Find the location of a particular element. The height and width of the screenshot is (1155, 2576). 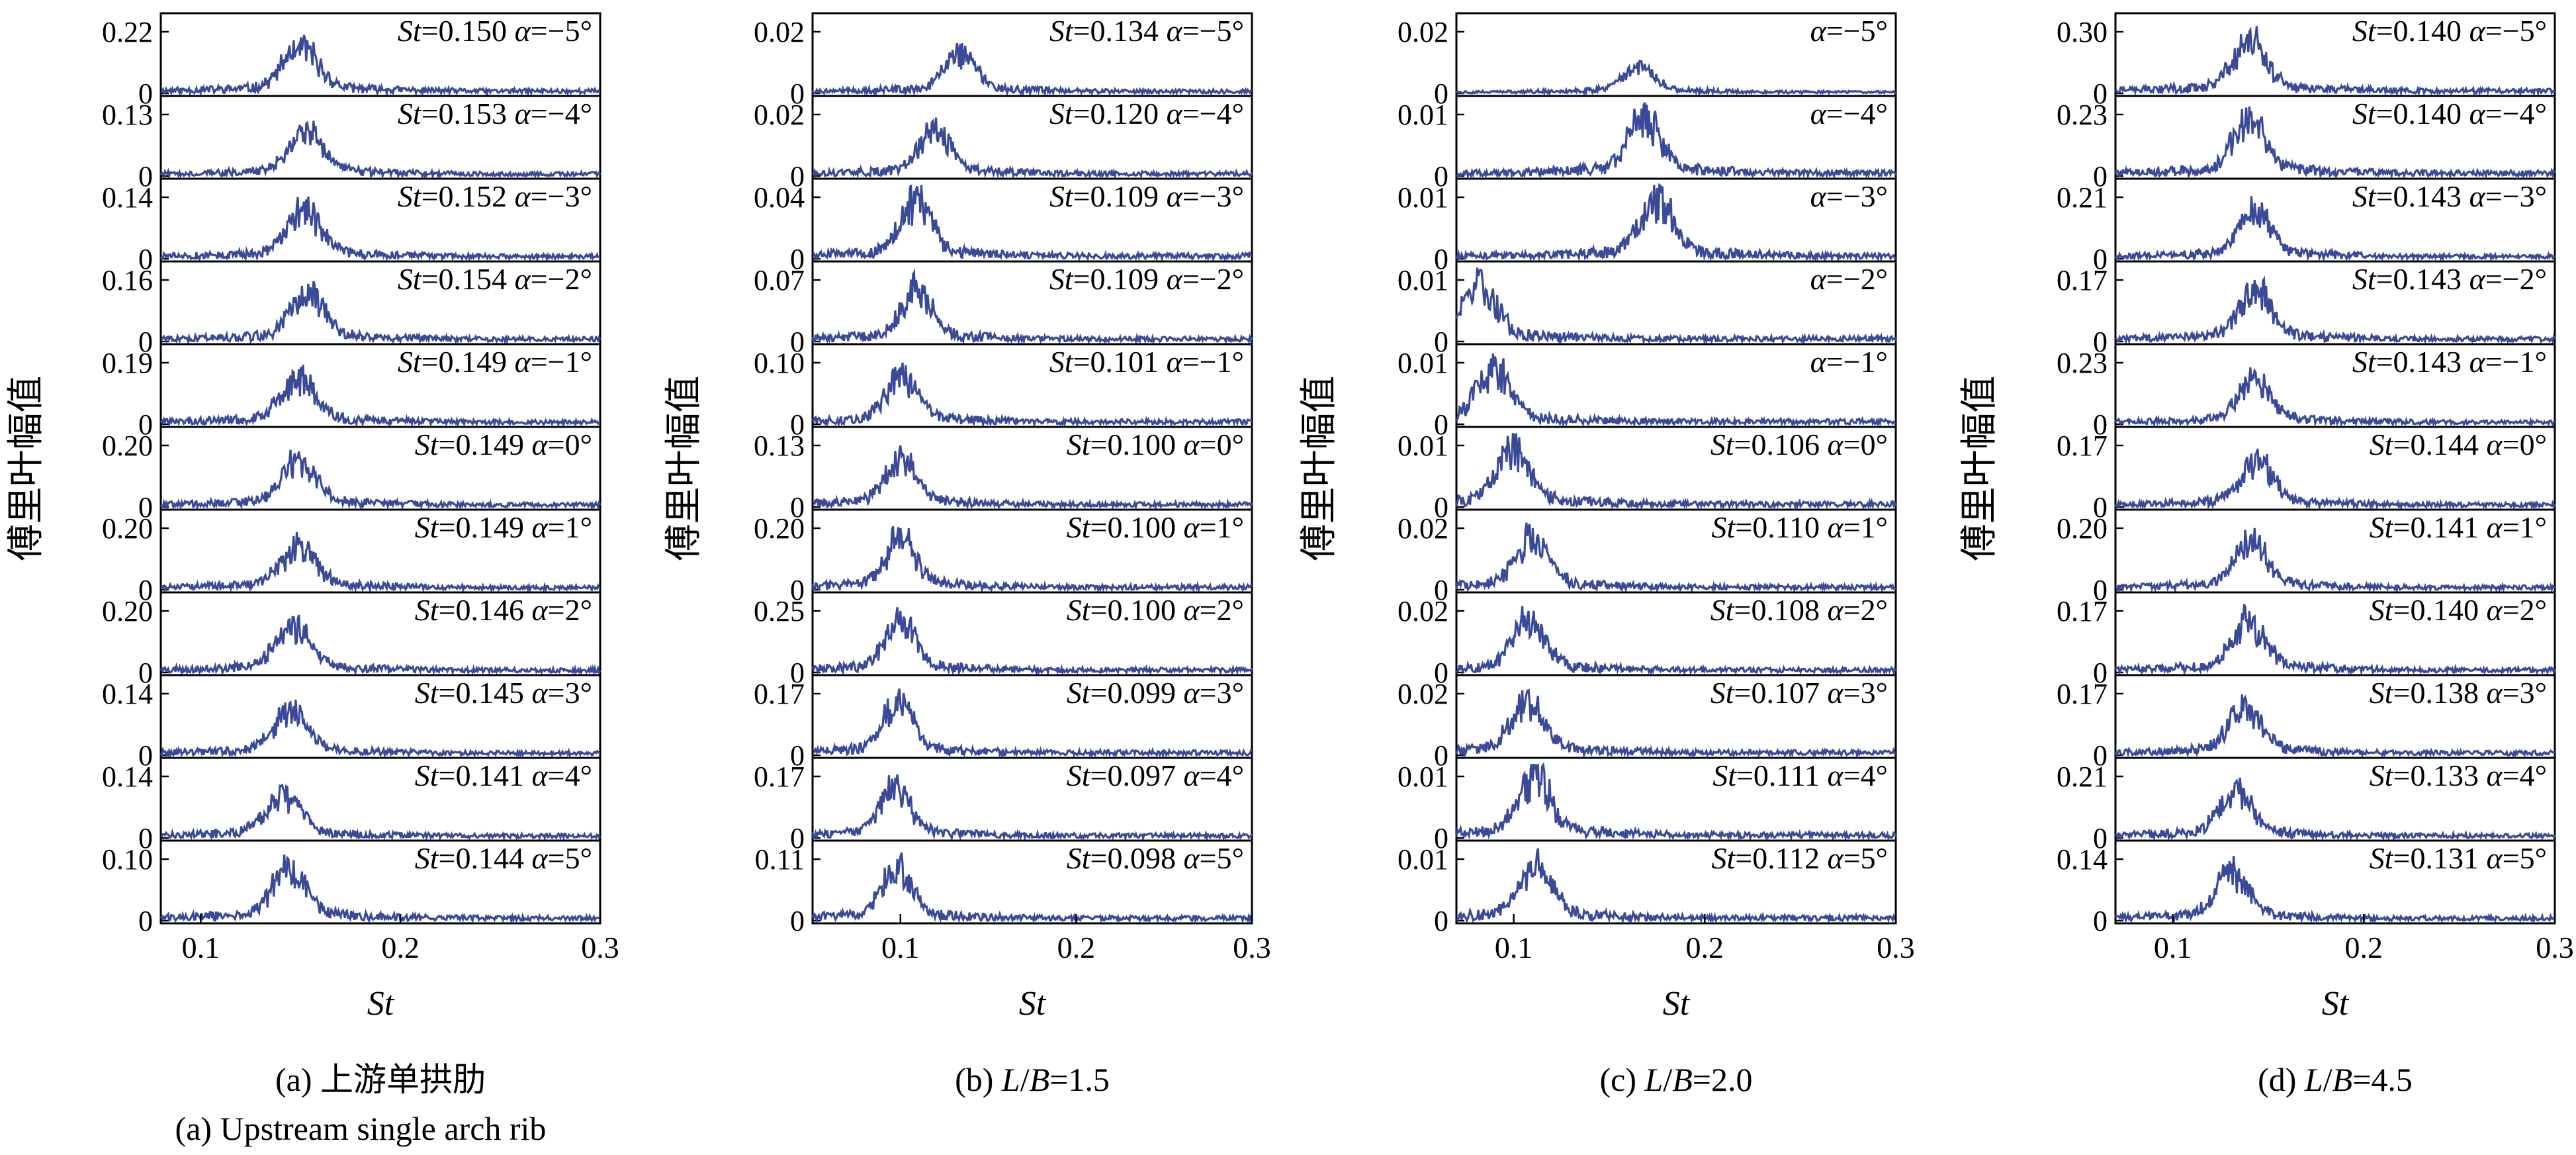

subplot-alpha-2: 0 0.17 St=0.140 α=2° is located at coordinates (2306, 640).